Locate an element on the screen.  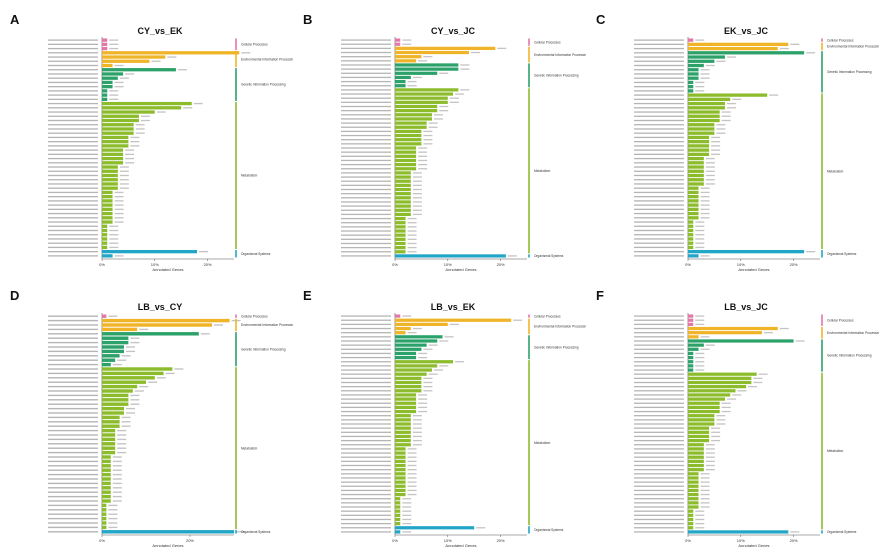
x-axis-label: Annotated Genes is located at coordinates (167, 545).